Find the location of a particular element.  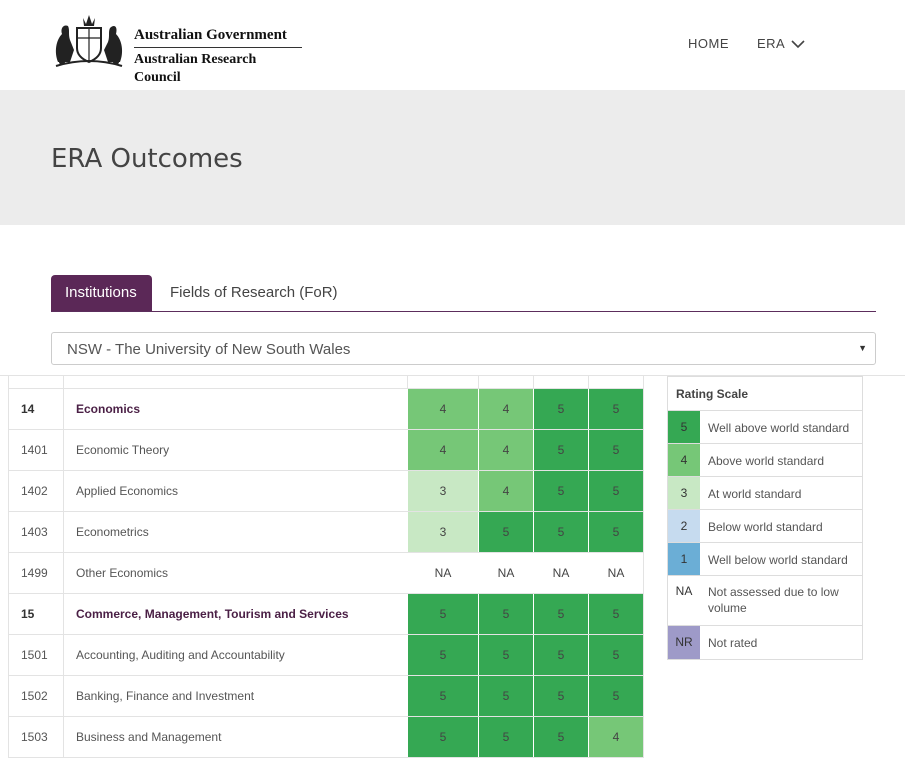

table-row: 1503 Business and Management 5 5 5 4 is located at coordinates (326, 737).